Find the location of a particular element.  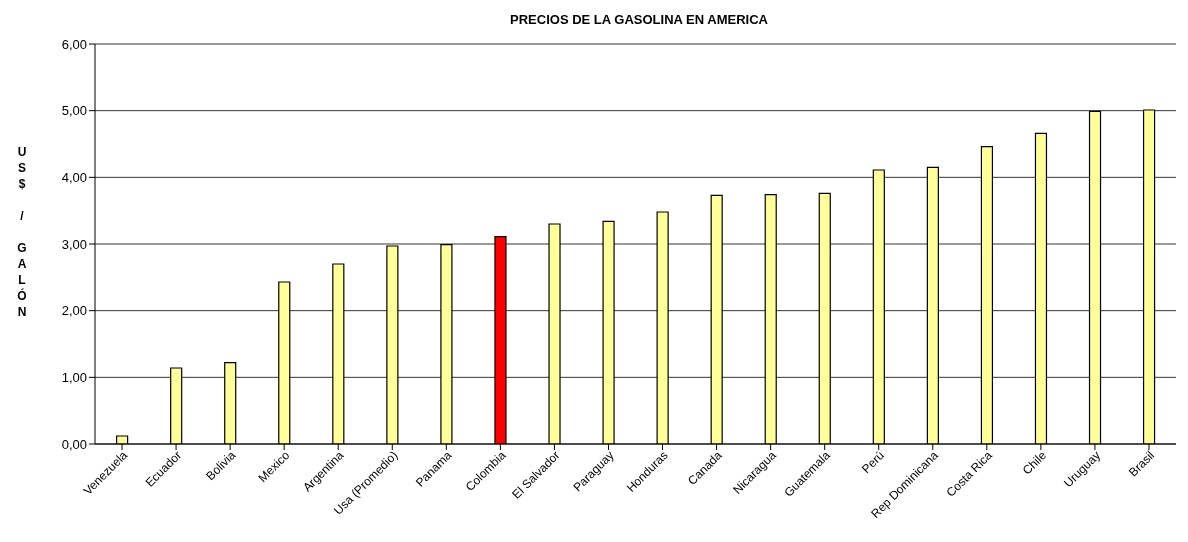

chart-title: PRECIOS DE LA GASOLINA EN AMERICA is located at coordinates (639, 20).